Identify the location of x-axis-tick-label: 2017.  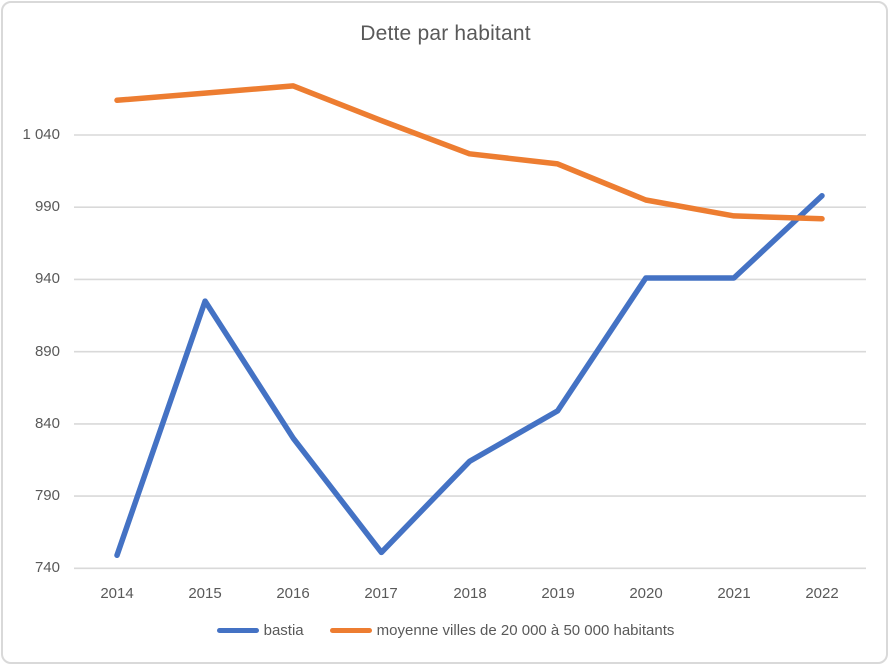
(381, 593).